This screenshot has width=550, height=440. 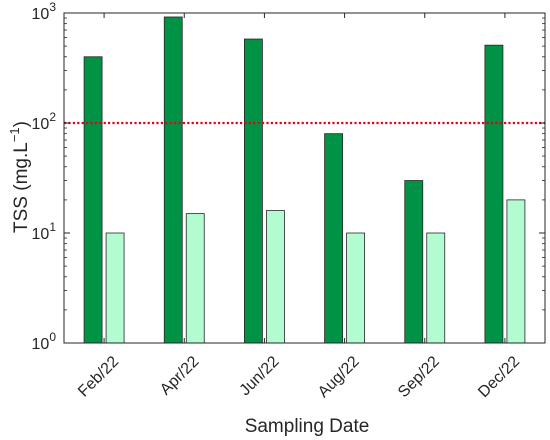 I want to click on y-axis-title-close: ), so click(x=21, y=124).